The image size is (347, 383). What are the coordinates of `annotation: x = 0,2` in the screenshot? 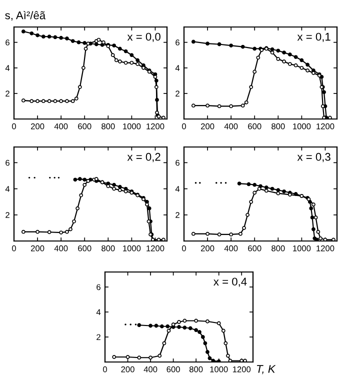 It's located at (143, 157).